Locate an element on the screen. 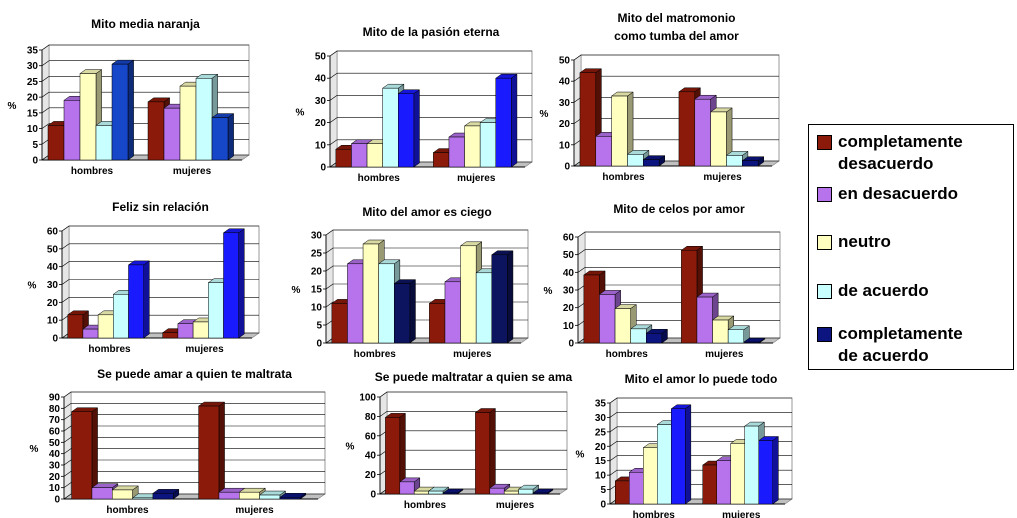 The image size is (1017, 518). chart-title: como tumba del amor is located at coordinates (676, 36).